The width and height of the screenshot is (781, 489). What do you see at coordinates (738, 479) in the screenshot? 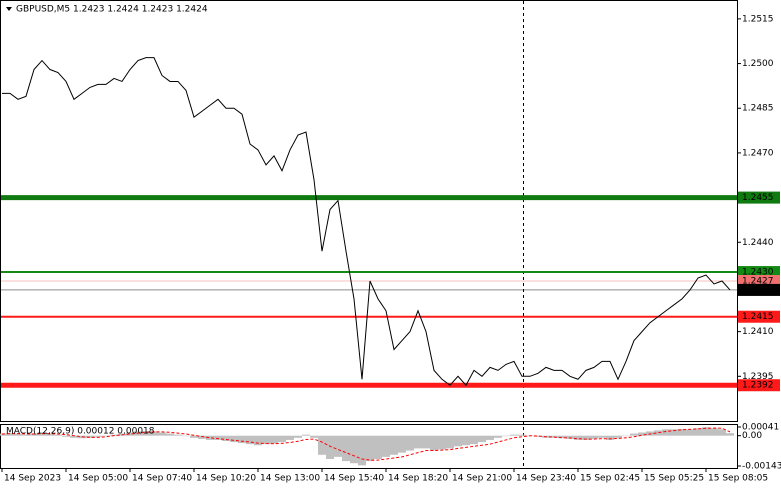
I see `x-tick-label: 15 Sep 08:05` at bounding box center [738, 479].